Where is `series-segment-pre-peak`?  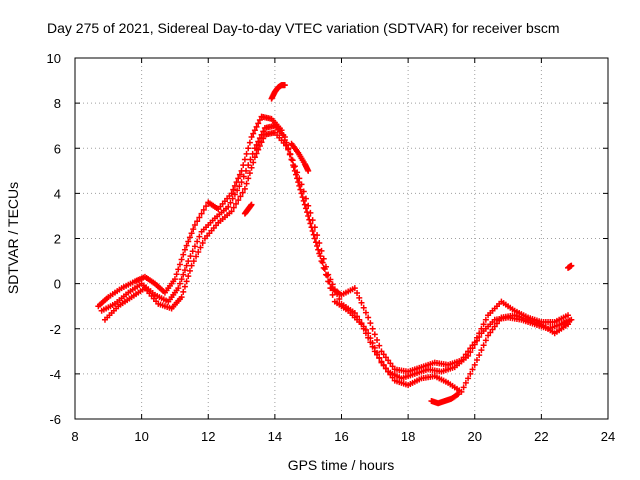 series-segment-pre-peak is located at coordinates (278, 92).